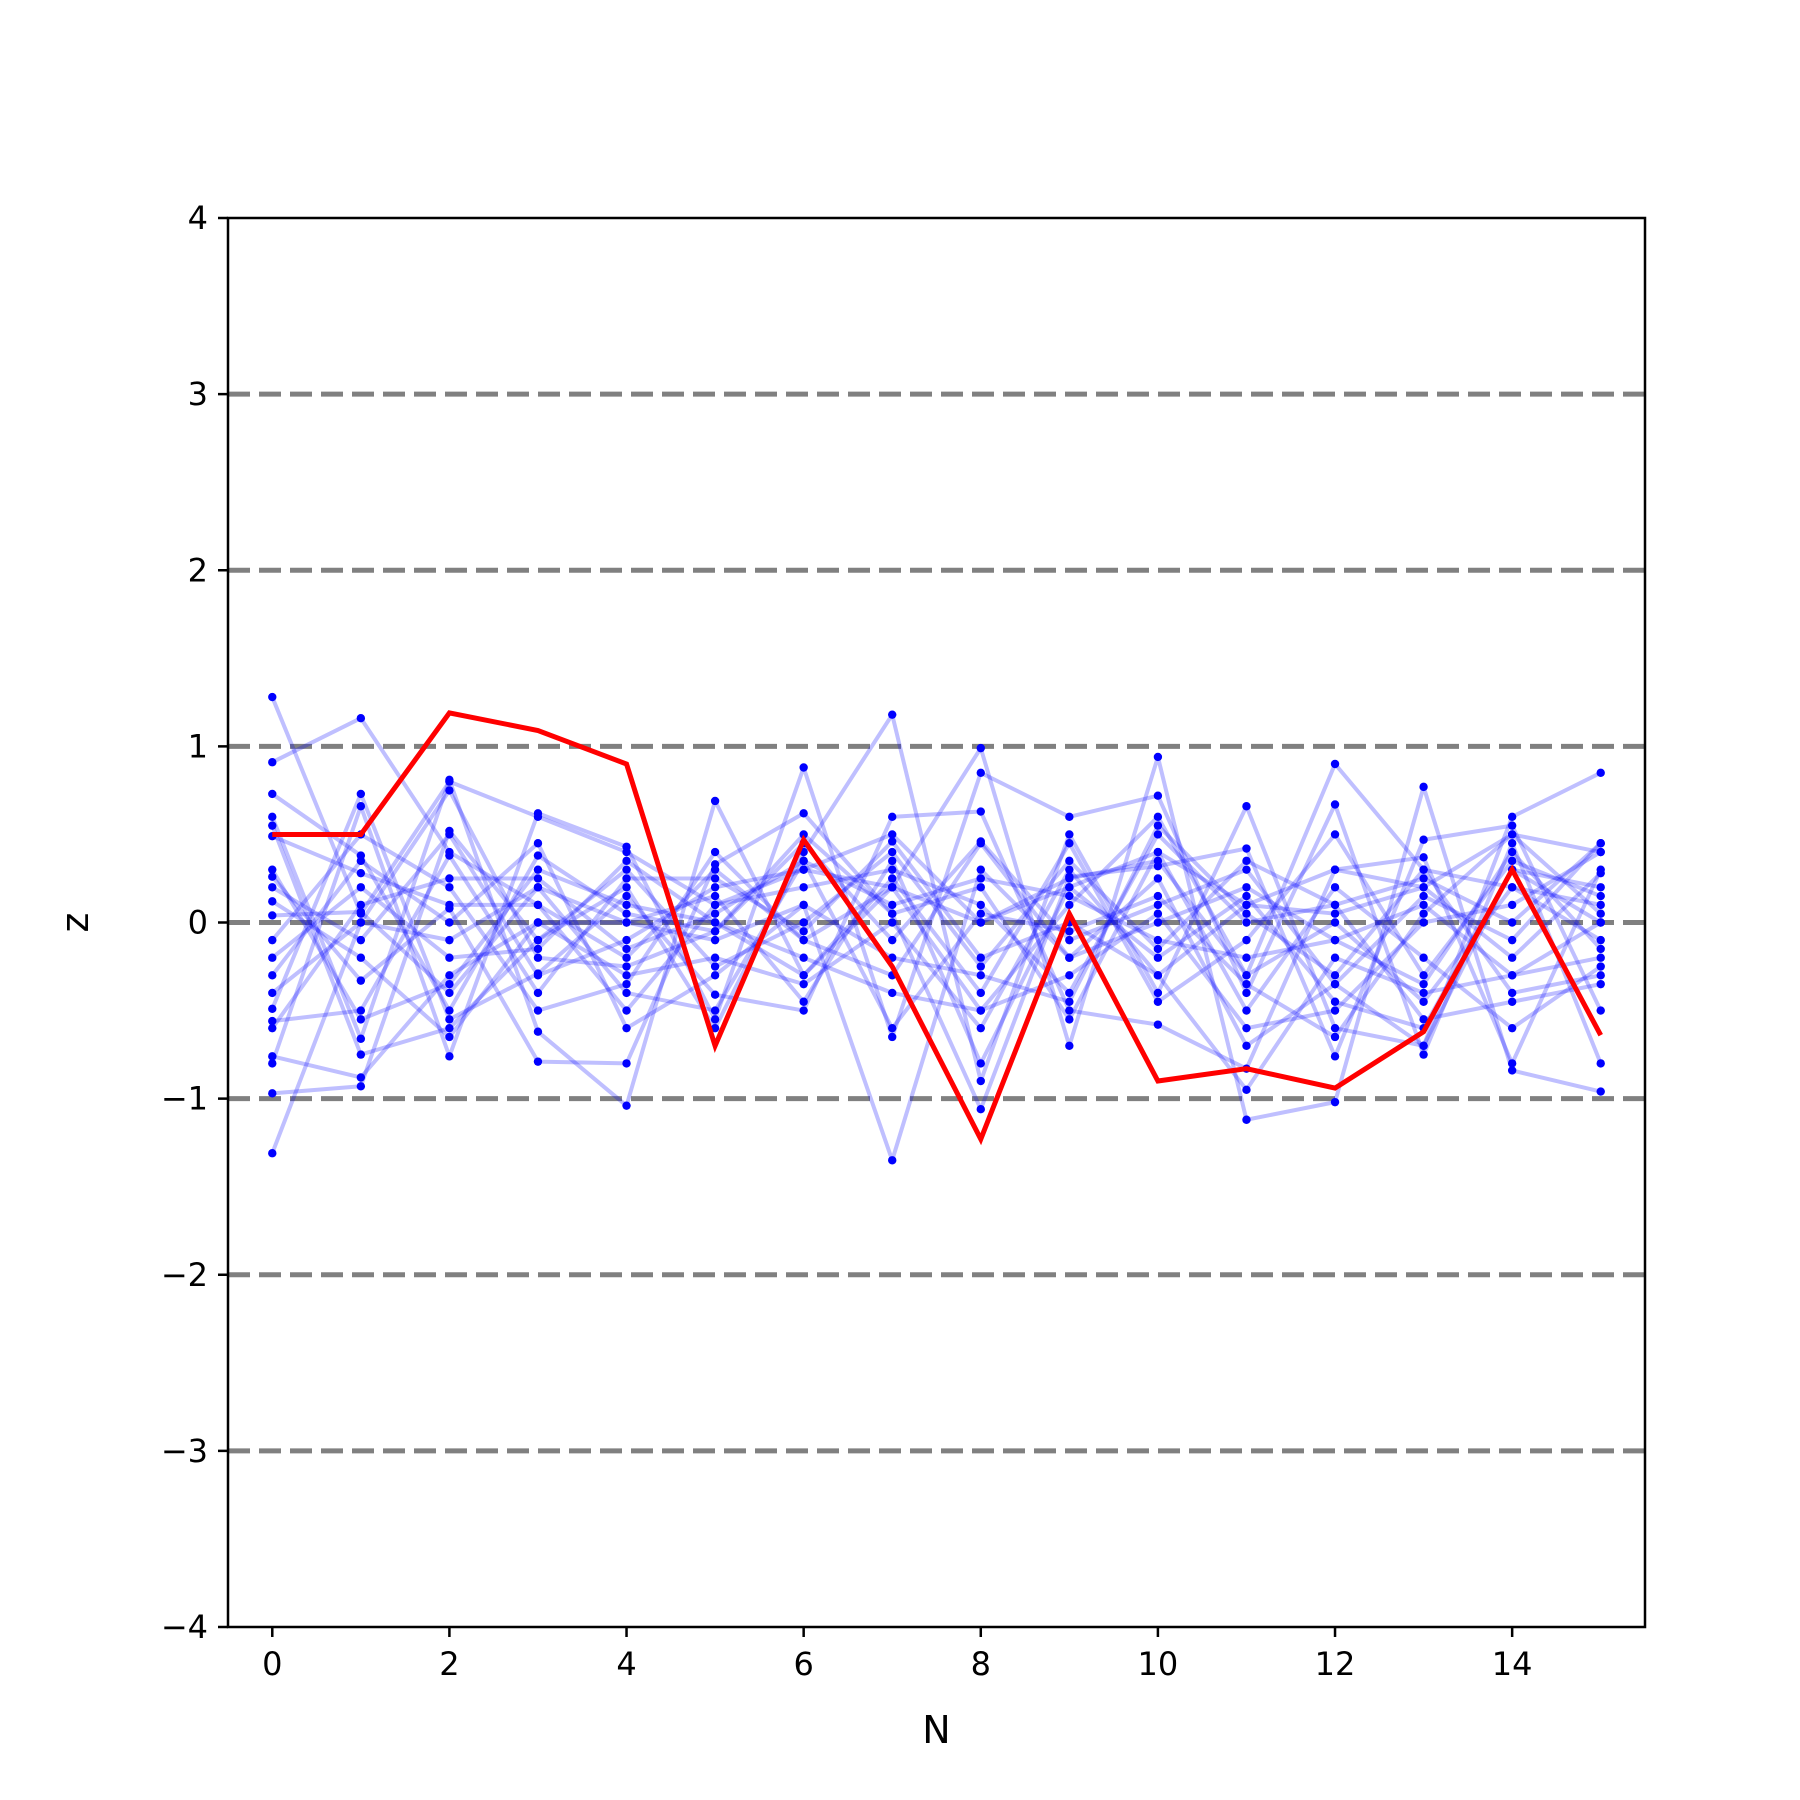 The image size is (1800, 1800). What do you see at coordinates (198, 570) in the screenshot?
I see `y-tick-label: 2` at bounding box center [198, 570].